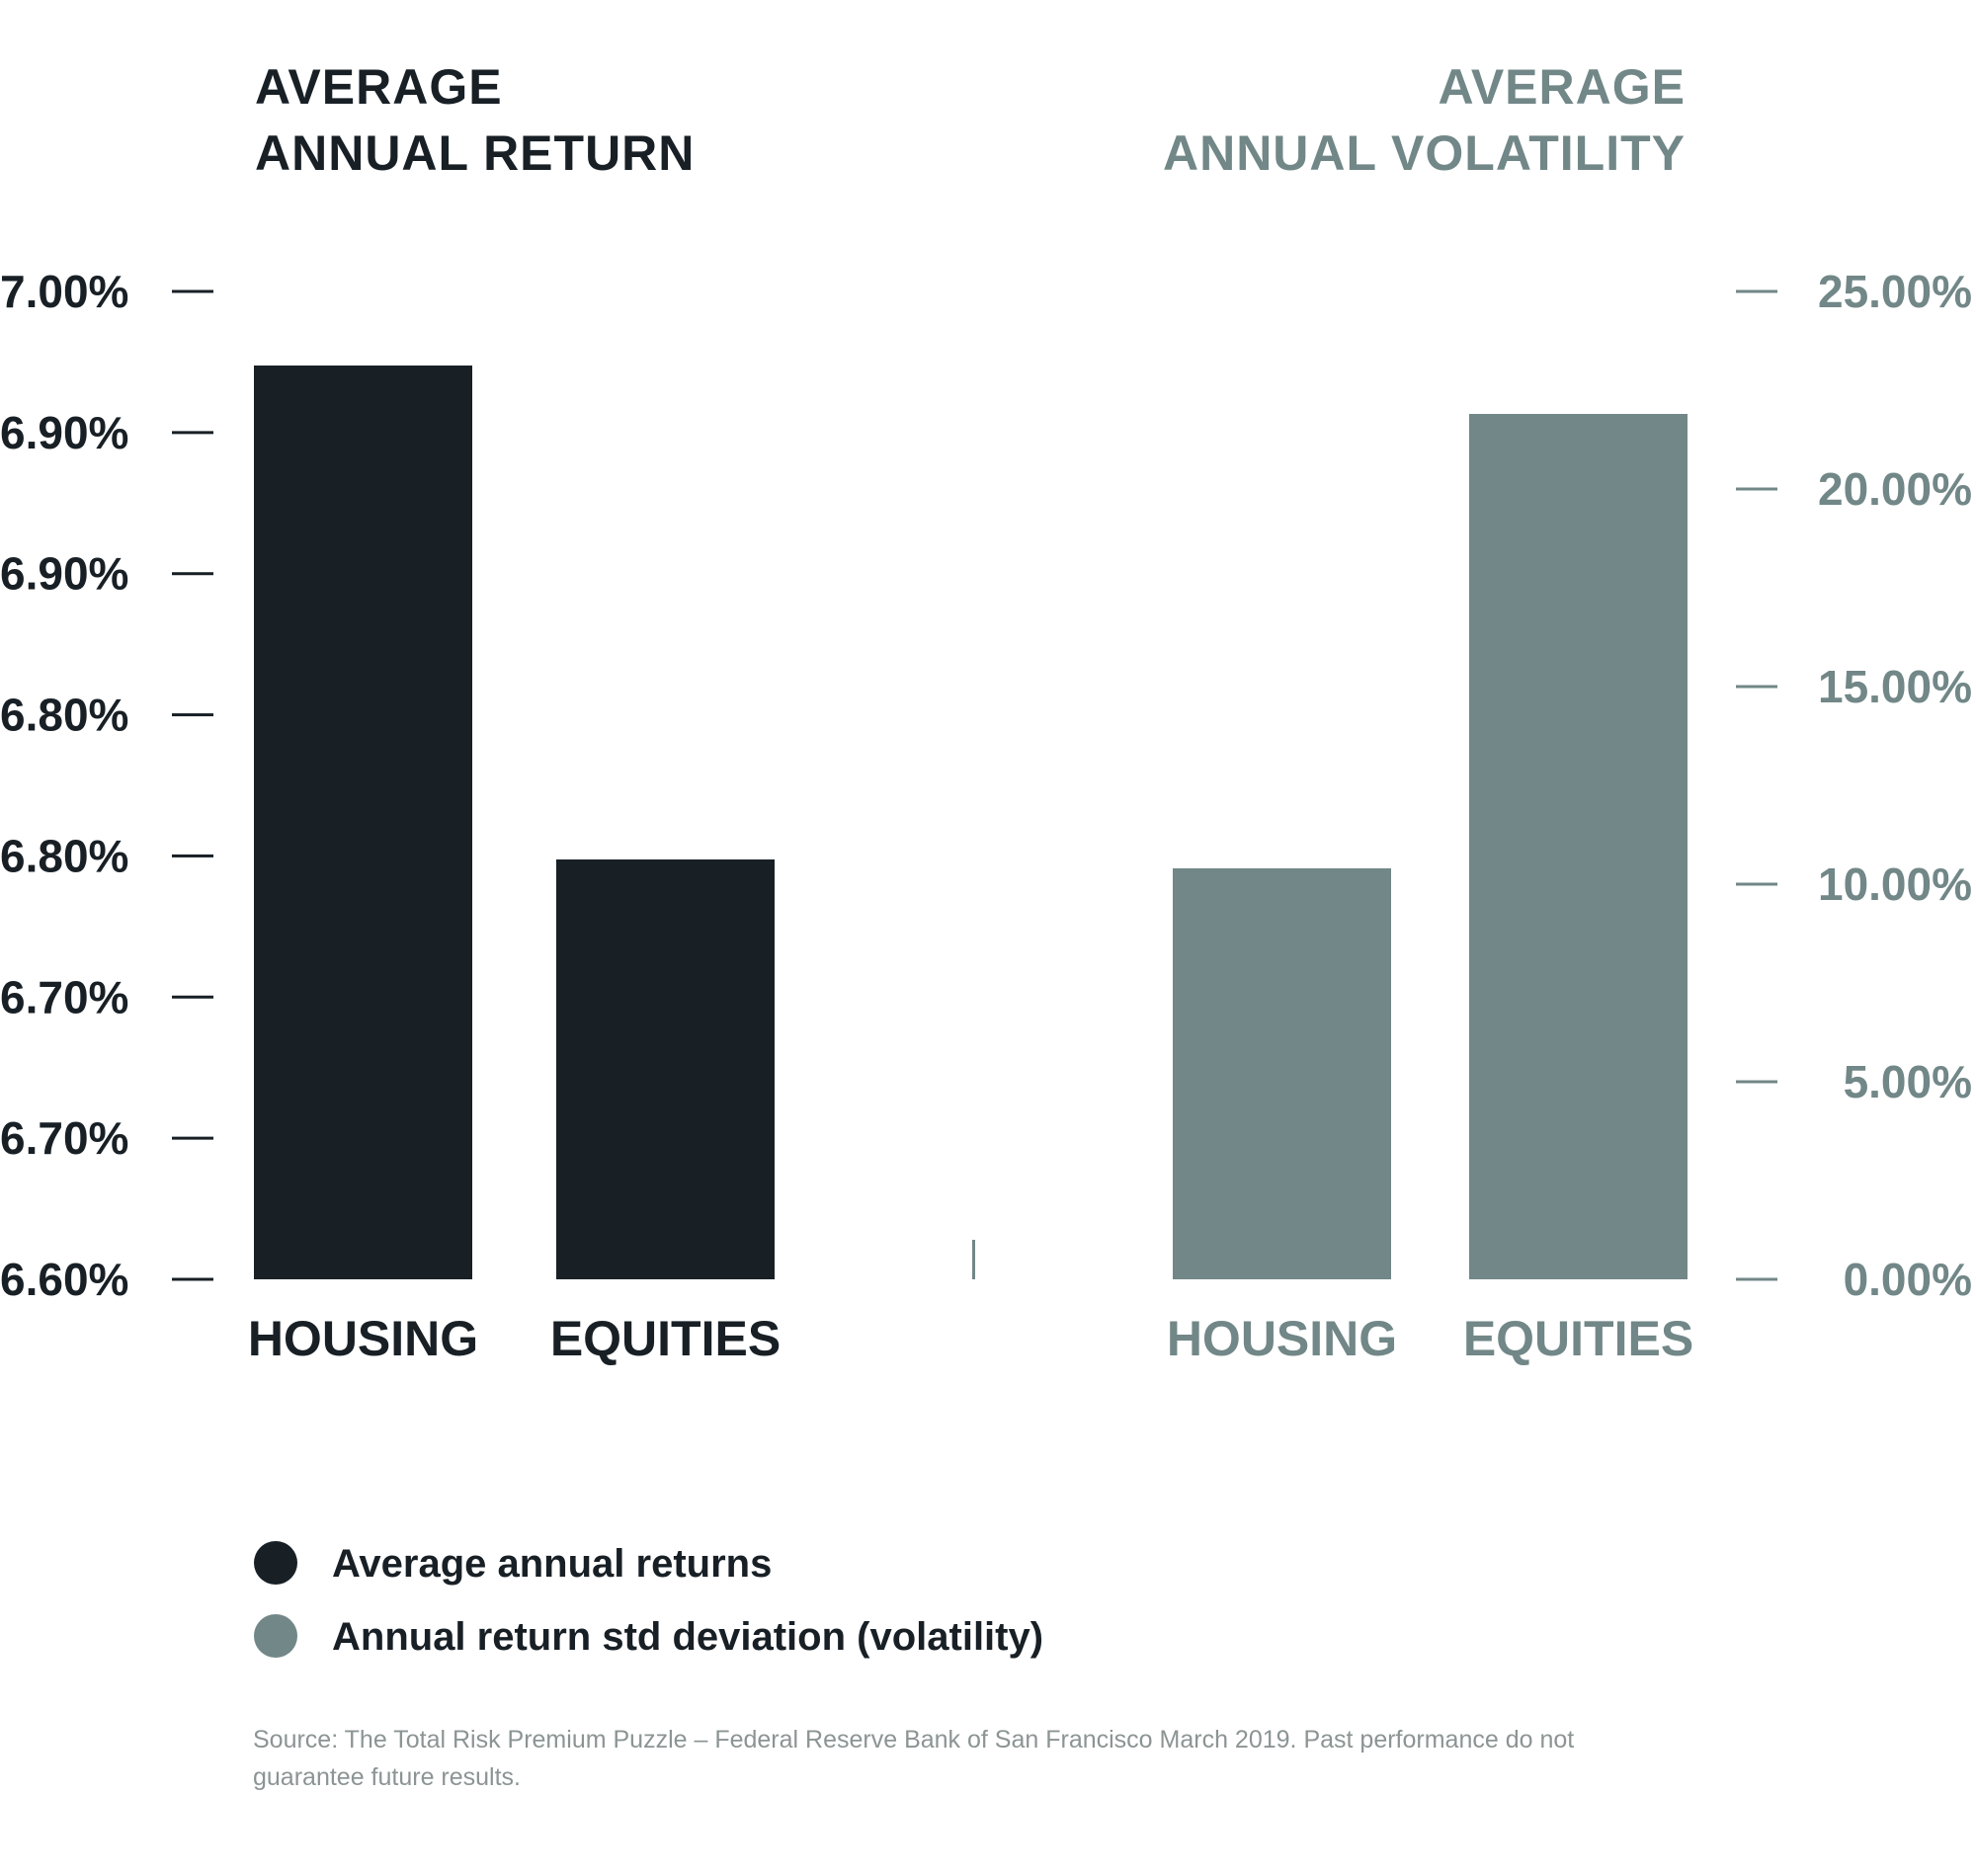 The width and height of the screenshot is (1976, 1876). Describe the element at coordinates (970, 1339) in the screenshot. I see `category-labels: HOUSING EQUITIES HOUSING EQUITIES` at that location.